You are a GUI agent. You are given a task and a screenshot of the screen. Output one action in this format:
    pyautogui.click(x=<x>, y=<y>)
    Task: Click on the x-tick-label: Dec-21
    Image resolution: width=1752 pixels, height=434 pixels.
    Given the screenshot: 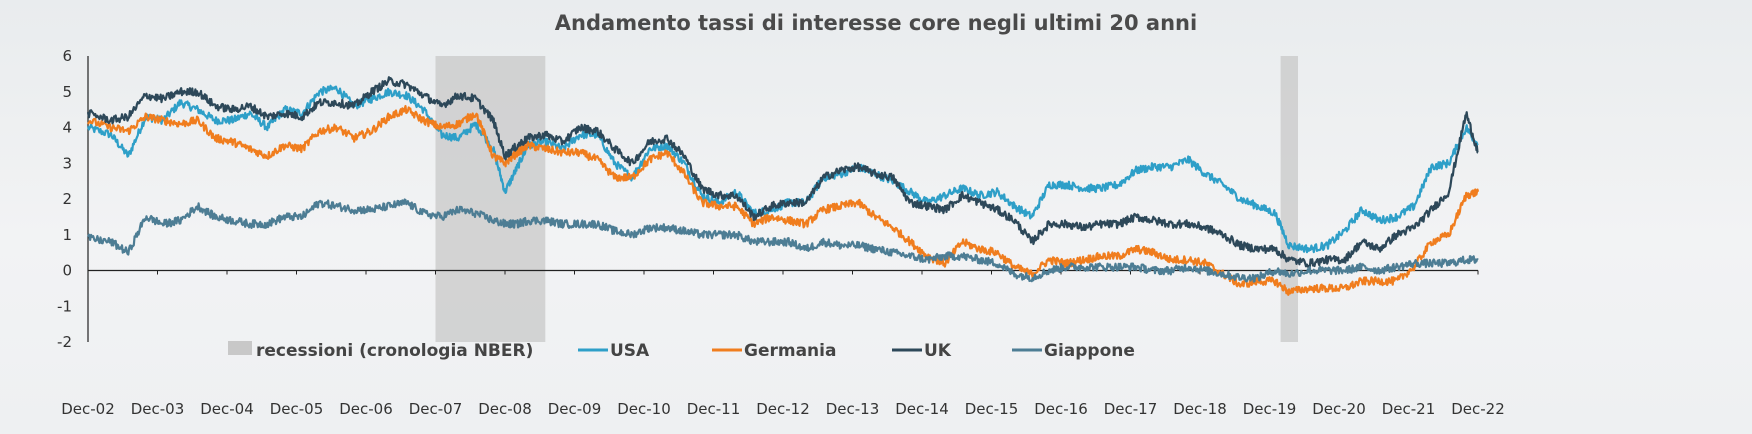 What is the action you would take?
    pyautogui.click(x=1409, y=409)
    